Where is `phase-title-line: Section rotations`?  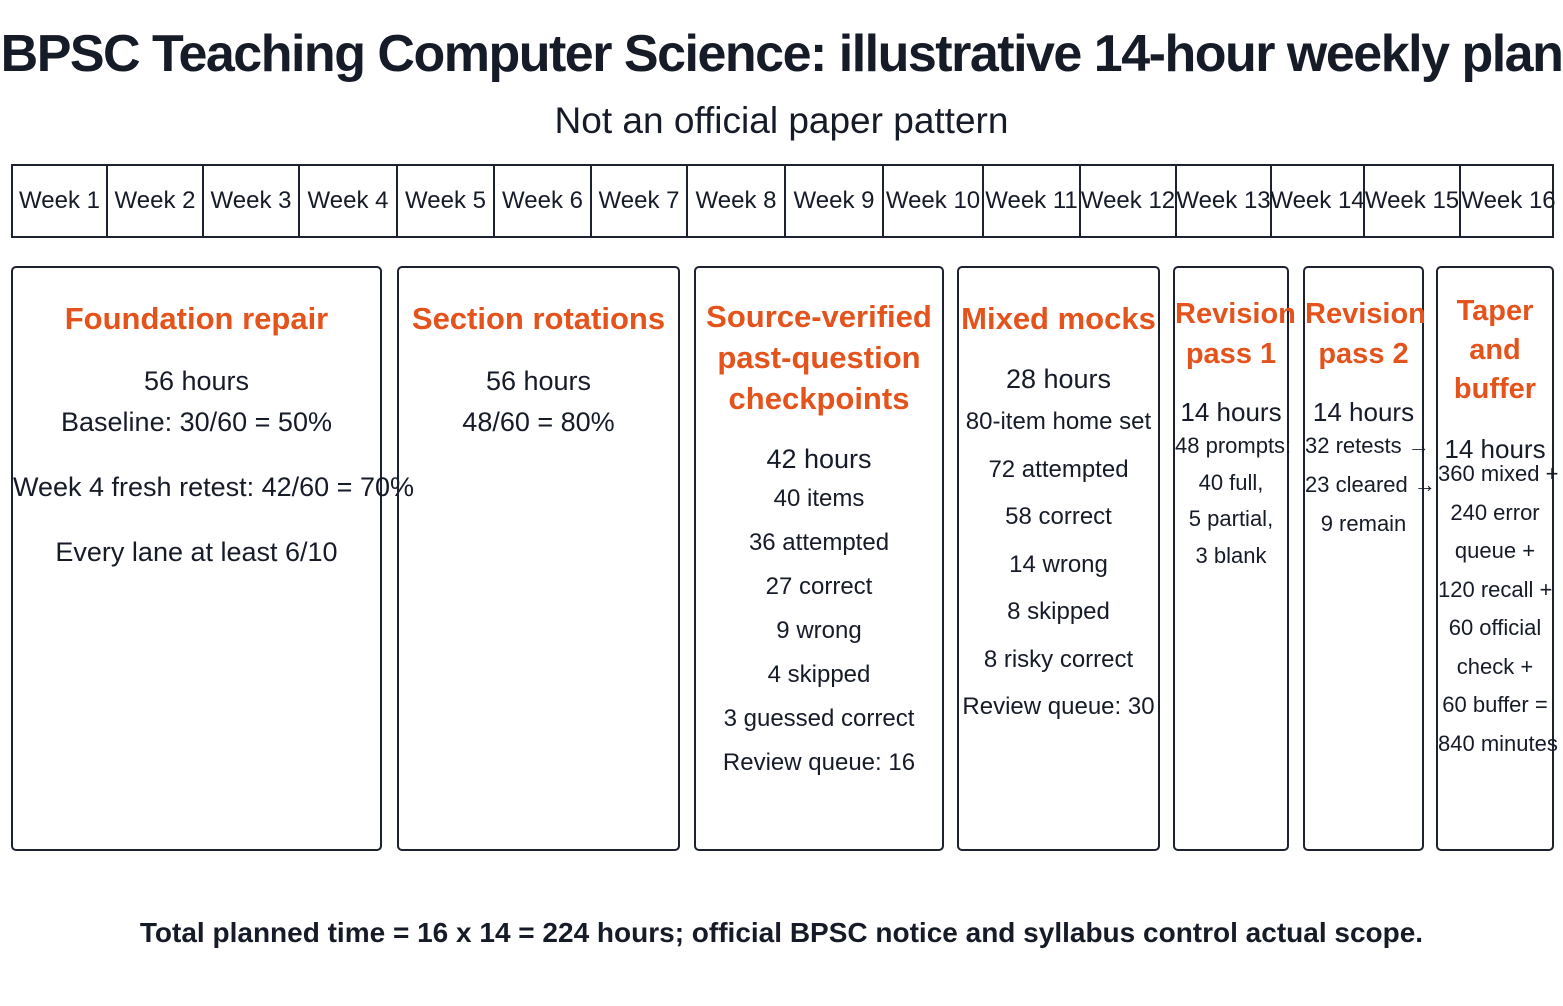 phase-title-line: Section rotations is located at coordinates (538, 318).